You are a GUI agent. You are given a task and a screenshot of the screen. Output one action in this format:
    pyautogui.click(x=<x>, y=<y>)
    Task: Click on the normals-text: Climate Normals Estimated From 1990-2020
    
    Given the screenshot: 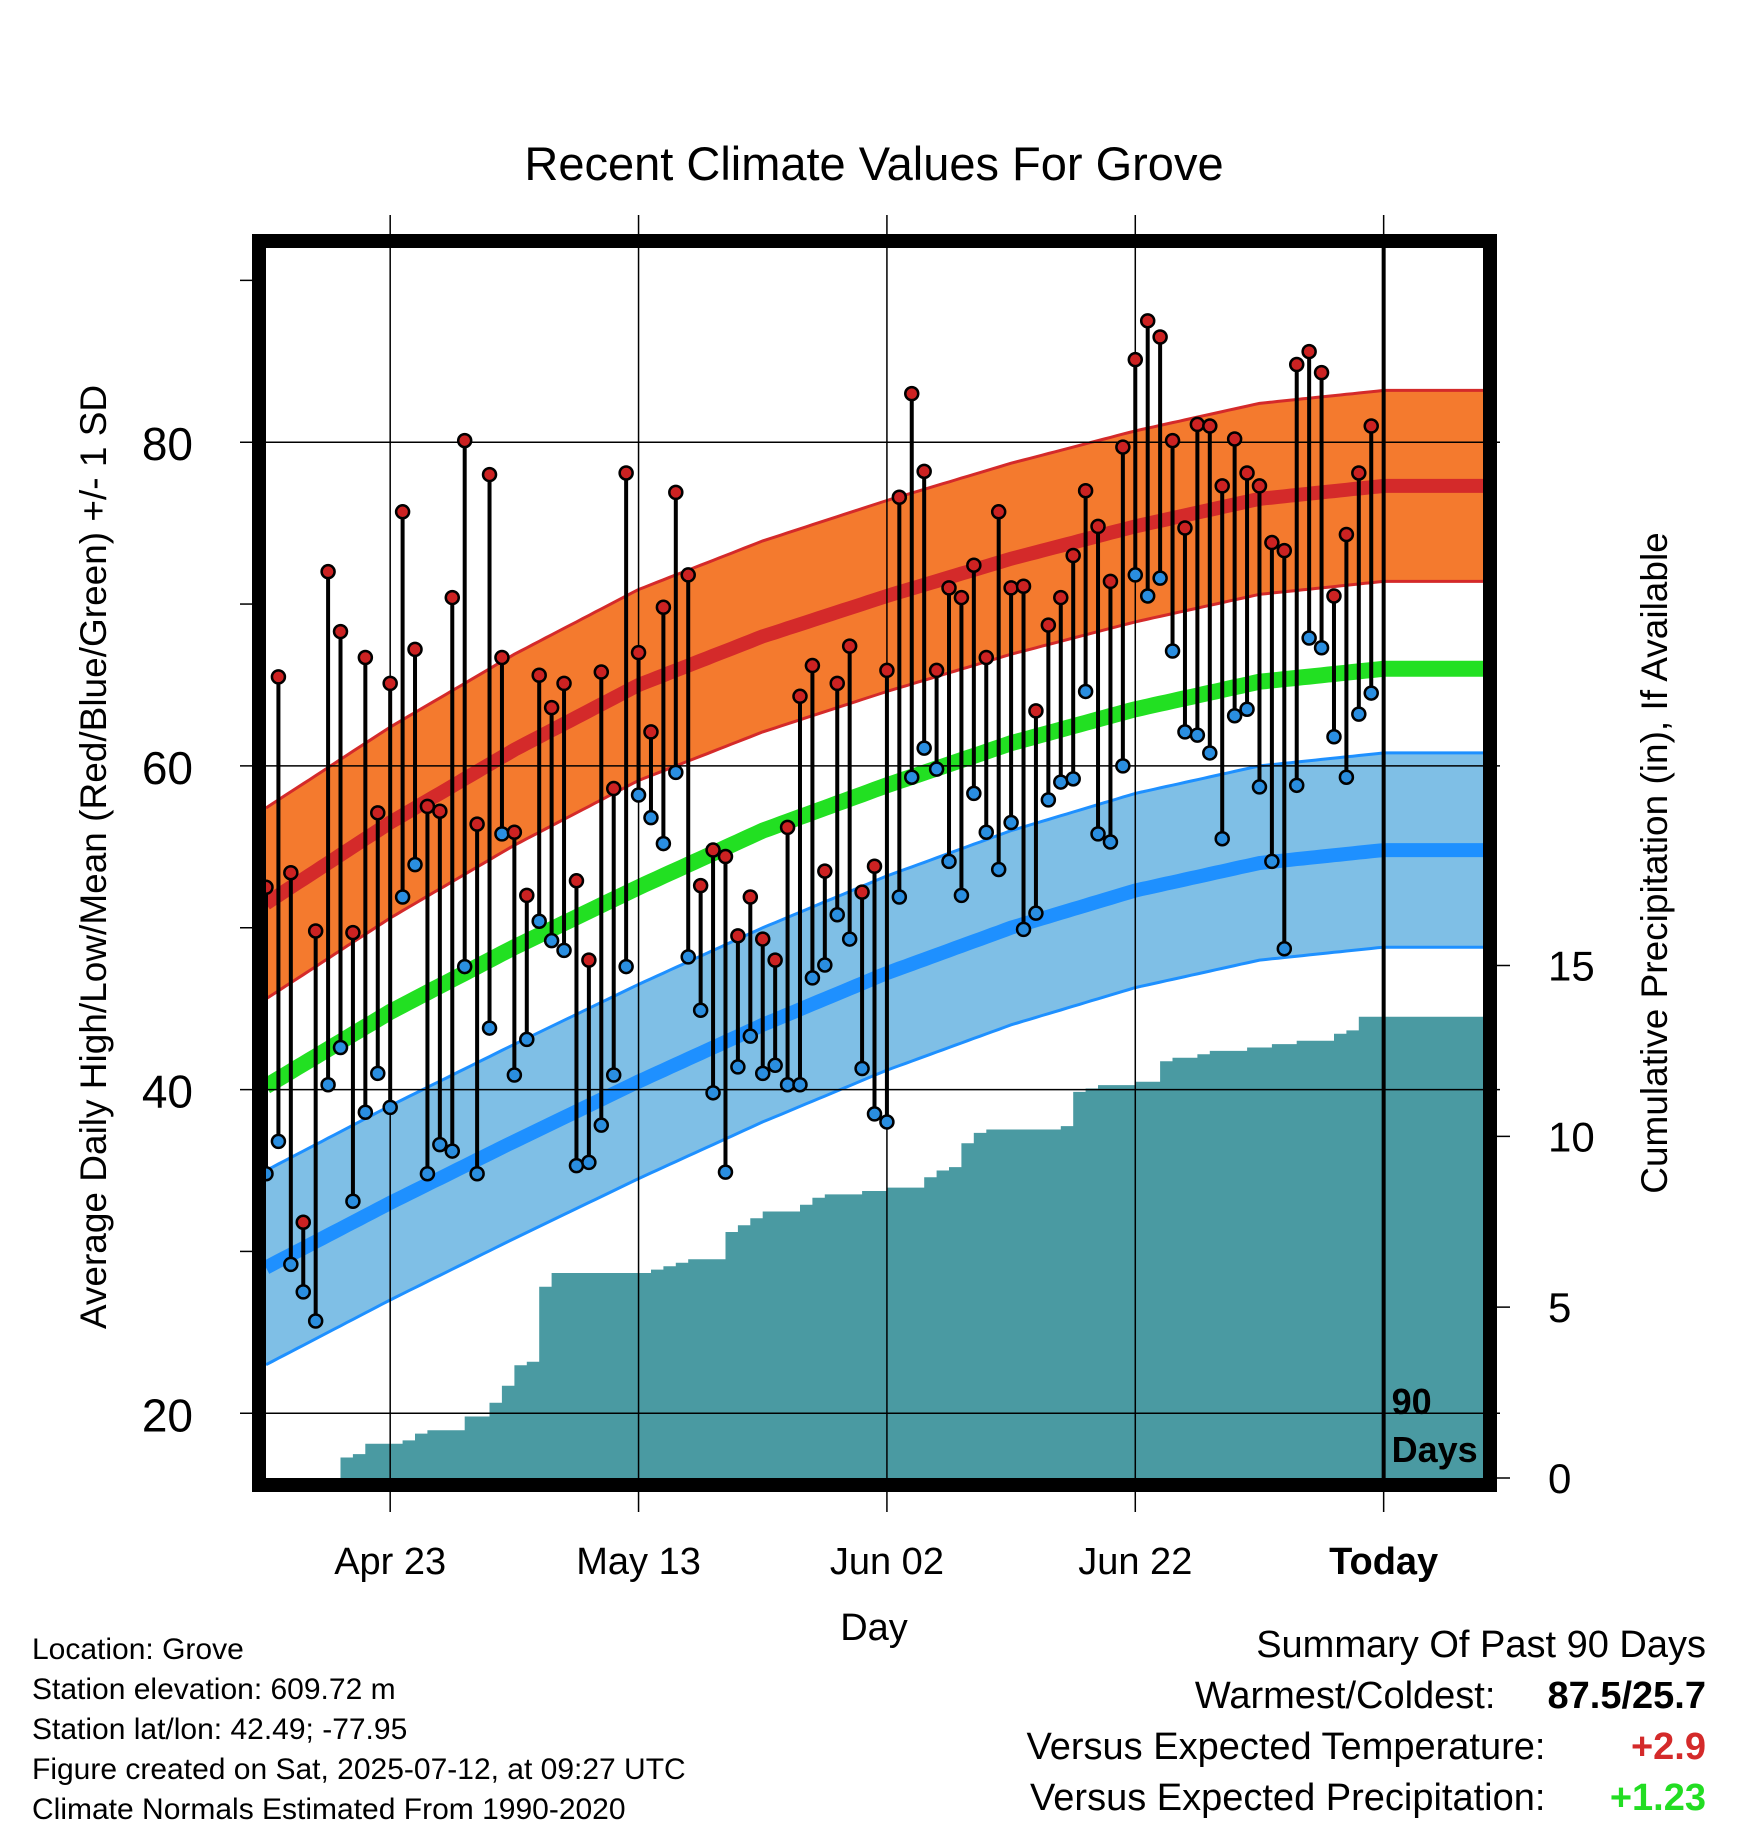 What is the action you would take?
    pyautogui.click(x=329, y=1809)
    